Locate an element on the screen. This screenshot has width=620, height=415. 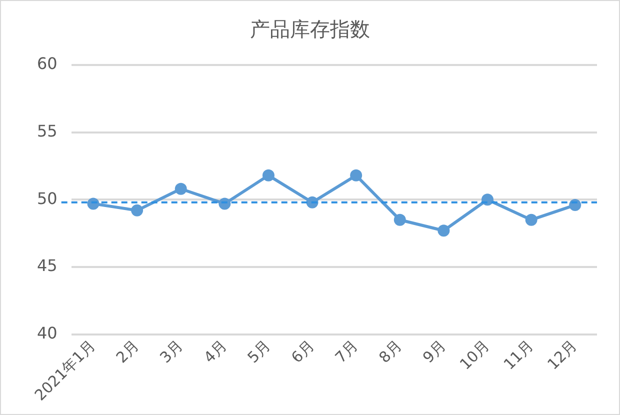
x-tick-label: 11月 is located at coordinates (518, 355).